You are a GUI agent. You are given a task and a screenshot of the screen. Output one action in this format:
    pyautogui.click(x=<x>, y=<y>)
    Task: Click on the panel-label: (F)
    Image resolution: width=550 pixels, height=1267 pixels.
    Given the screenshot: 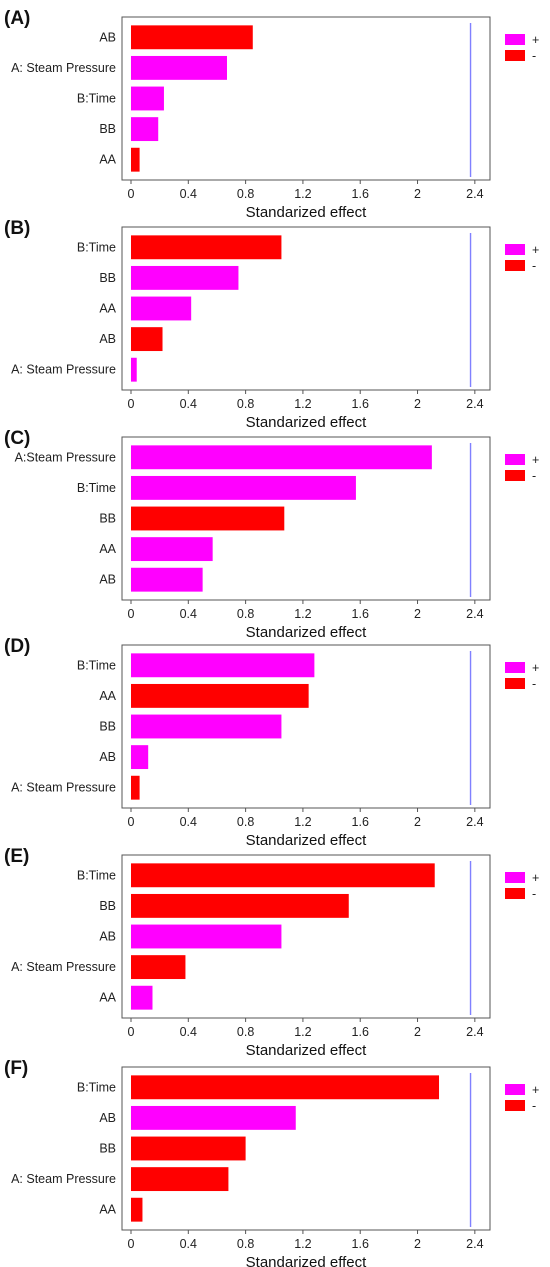 What is the action you would take?
    pyautogui.click(x=16, y=1068)
    